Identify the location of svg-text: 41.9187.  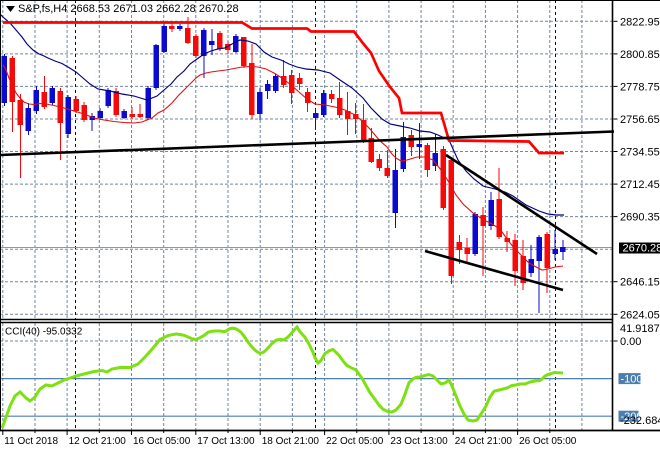
(640, 329).